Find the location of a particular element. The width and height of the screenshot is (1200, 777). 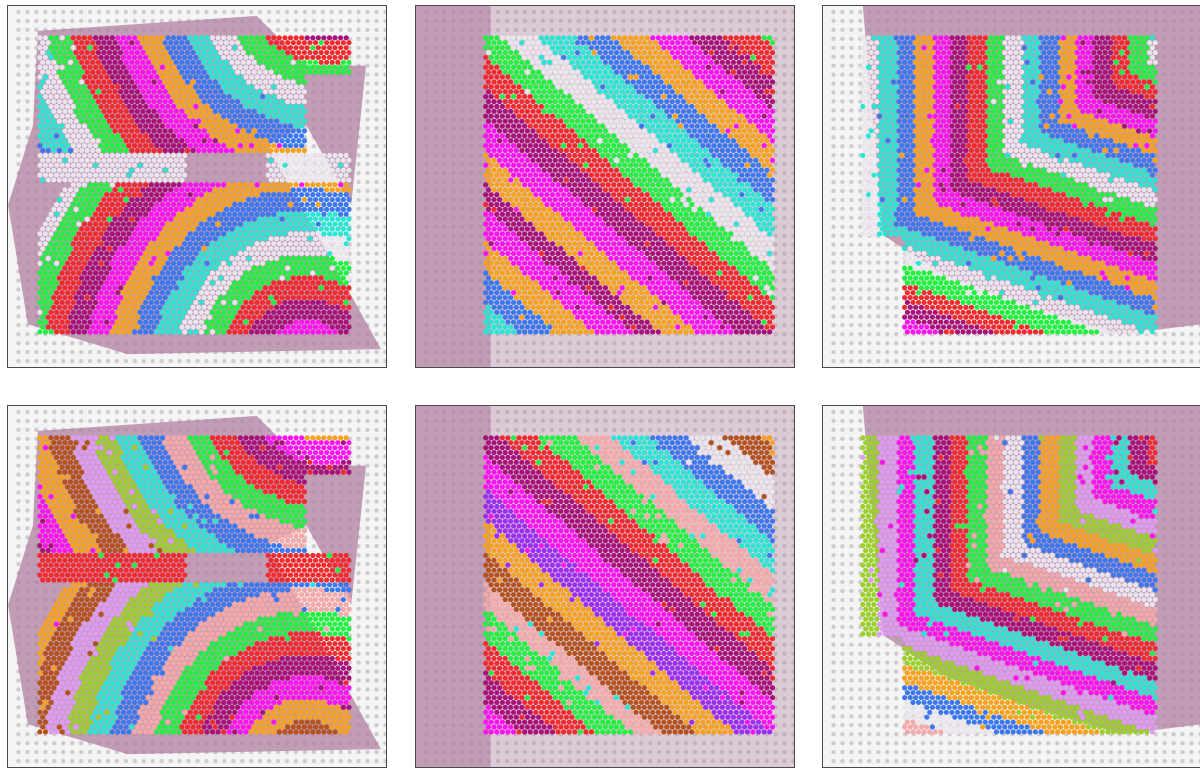

spatial-cluster-panel-top-left is located at coordinates (197, 186).